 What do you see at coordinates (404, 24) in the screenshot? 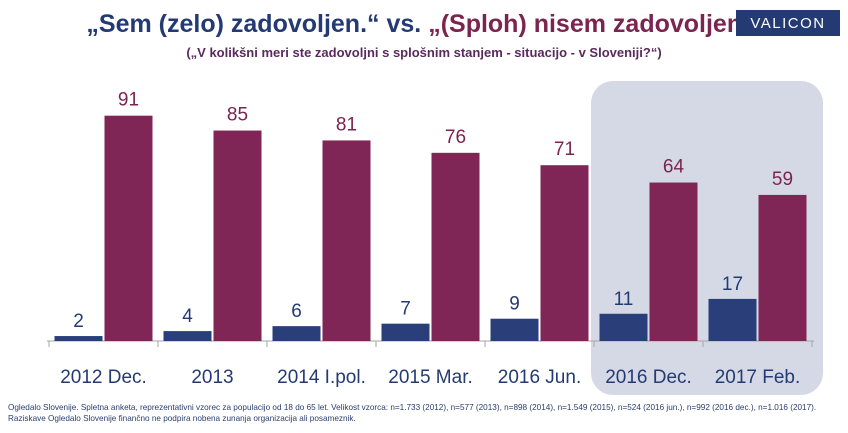
I see `title-vs: vs.` at bounding box center [404, 24].